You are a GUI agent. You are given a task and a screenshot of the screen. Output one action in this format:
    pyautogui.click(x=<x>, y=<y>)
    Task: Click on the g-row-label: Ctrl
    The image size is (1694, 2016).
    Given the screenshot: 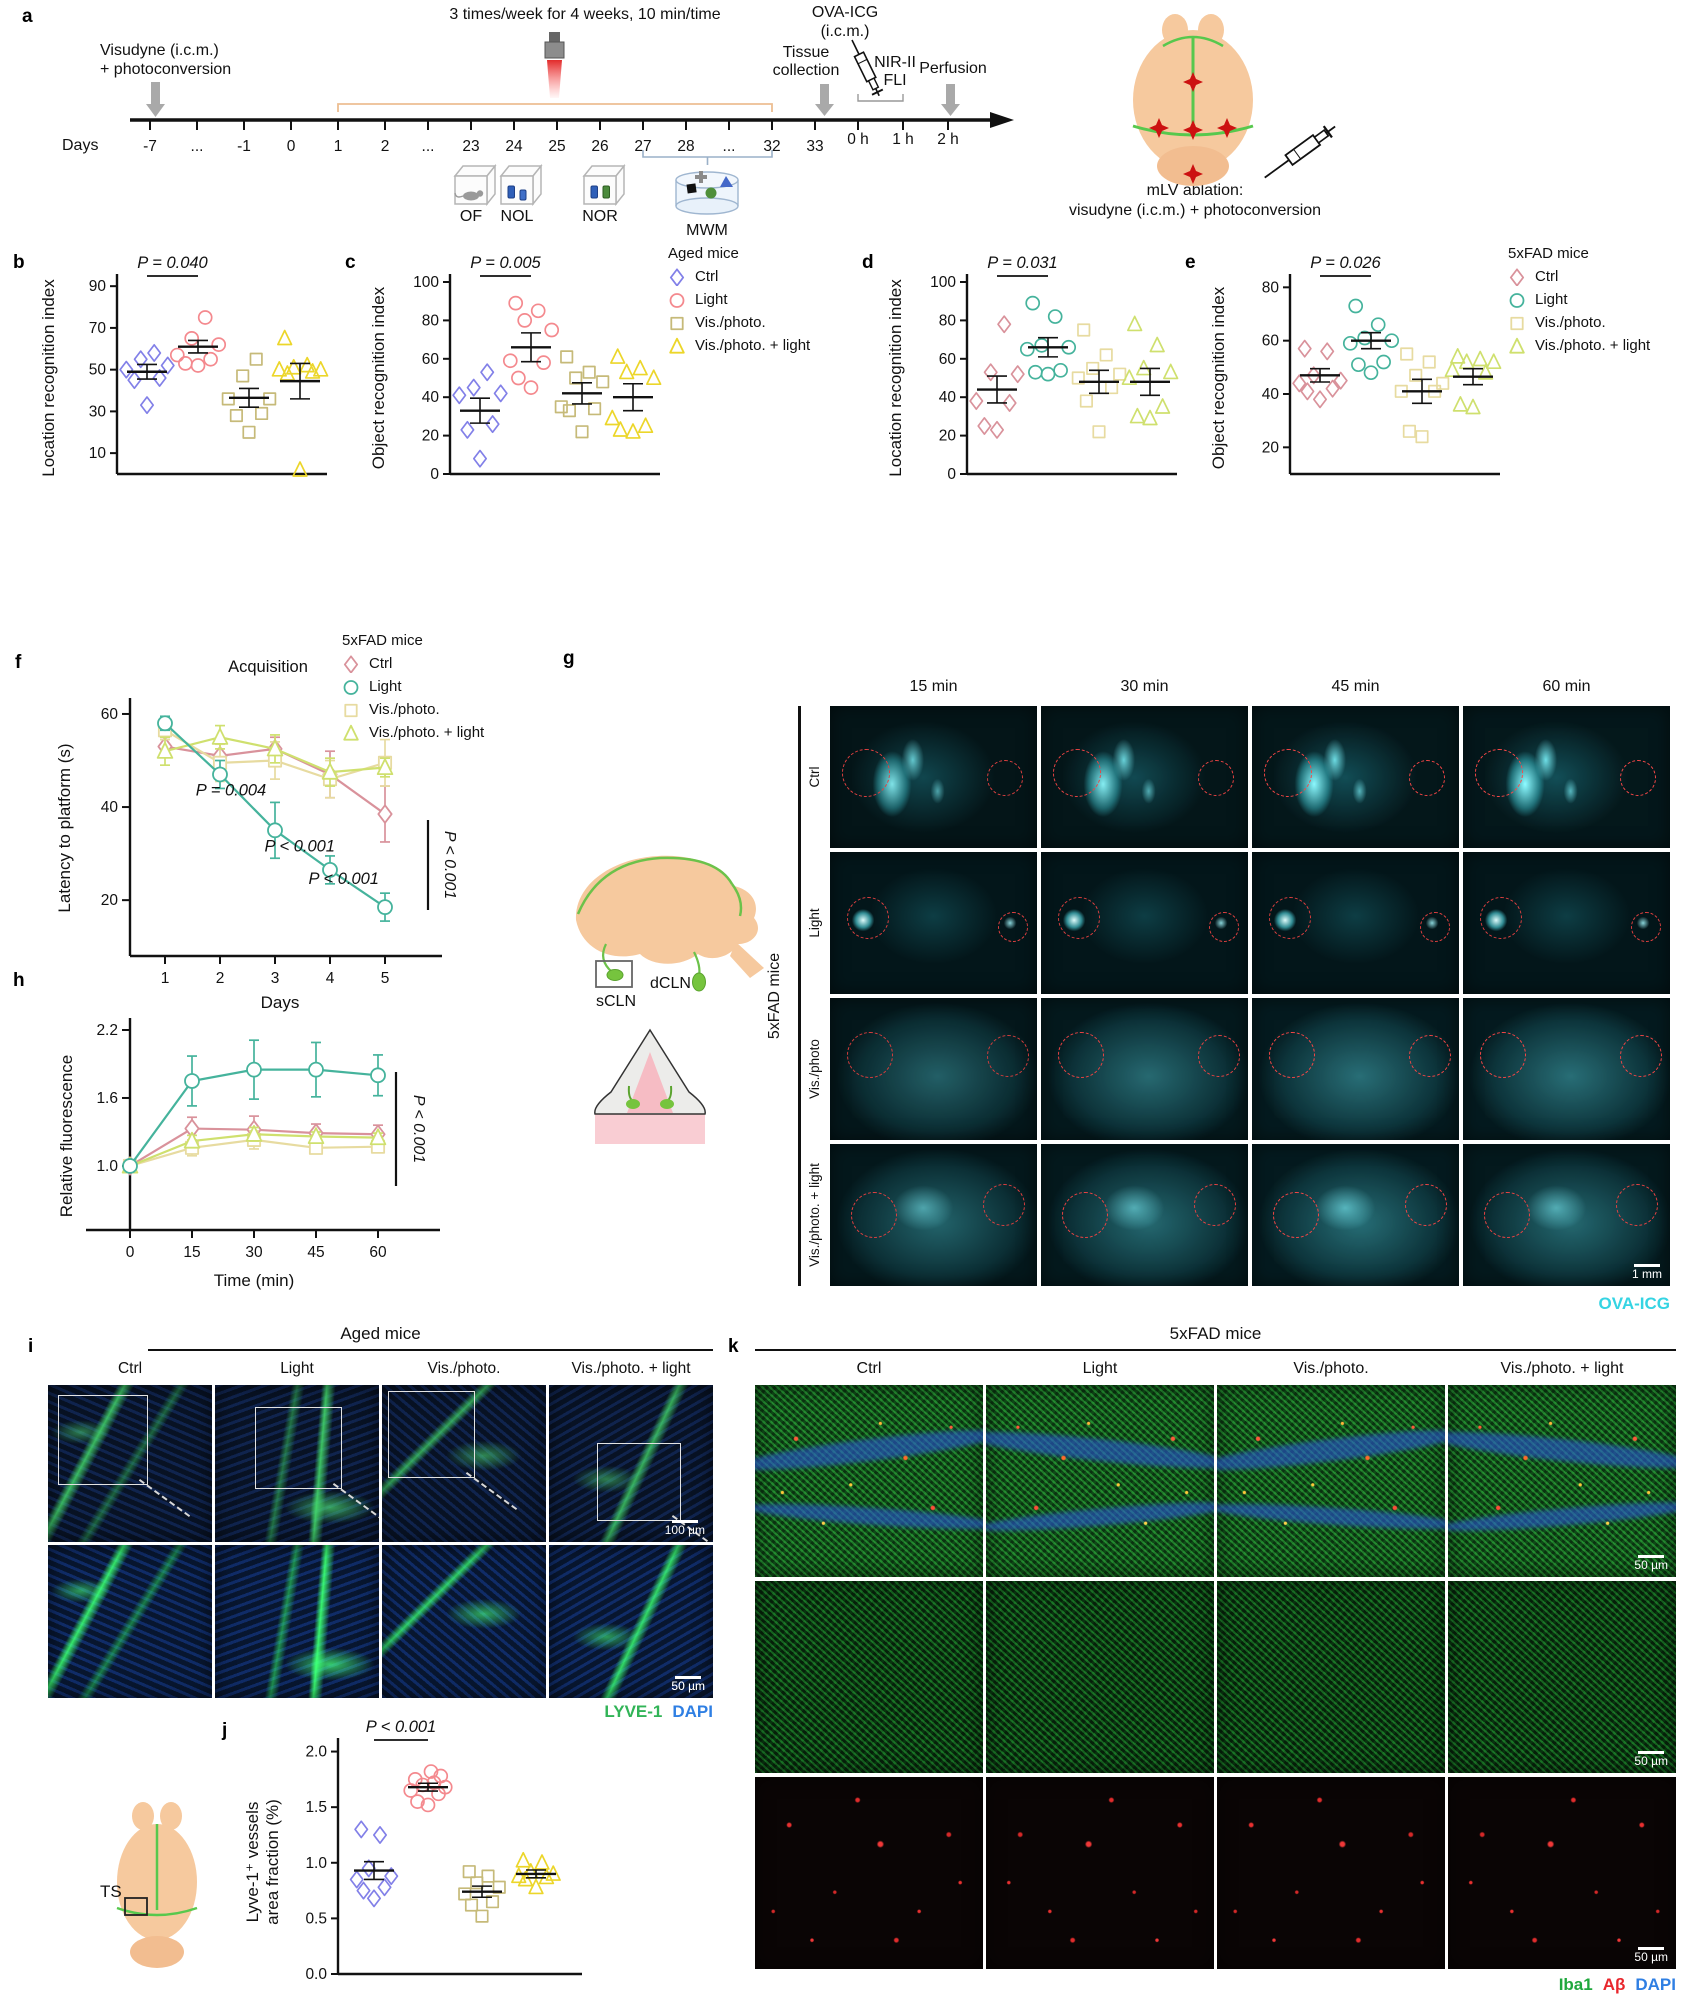 What is the action you would take?
    pyautogui.click(x=814, y=777)
    